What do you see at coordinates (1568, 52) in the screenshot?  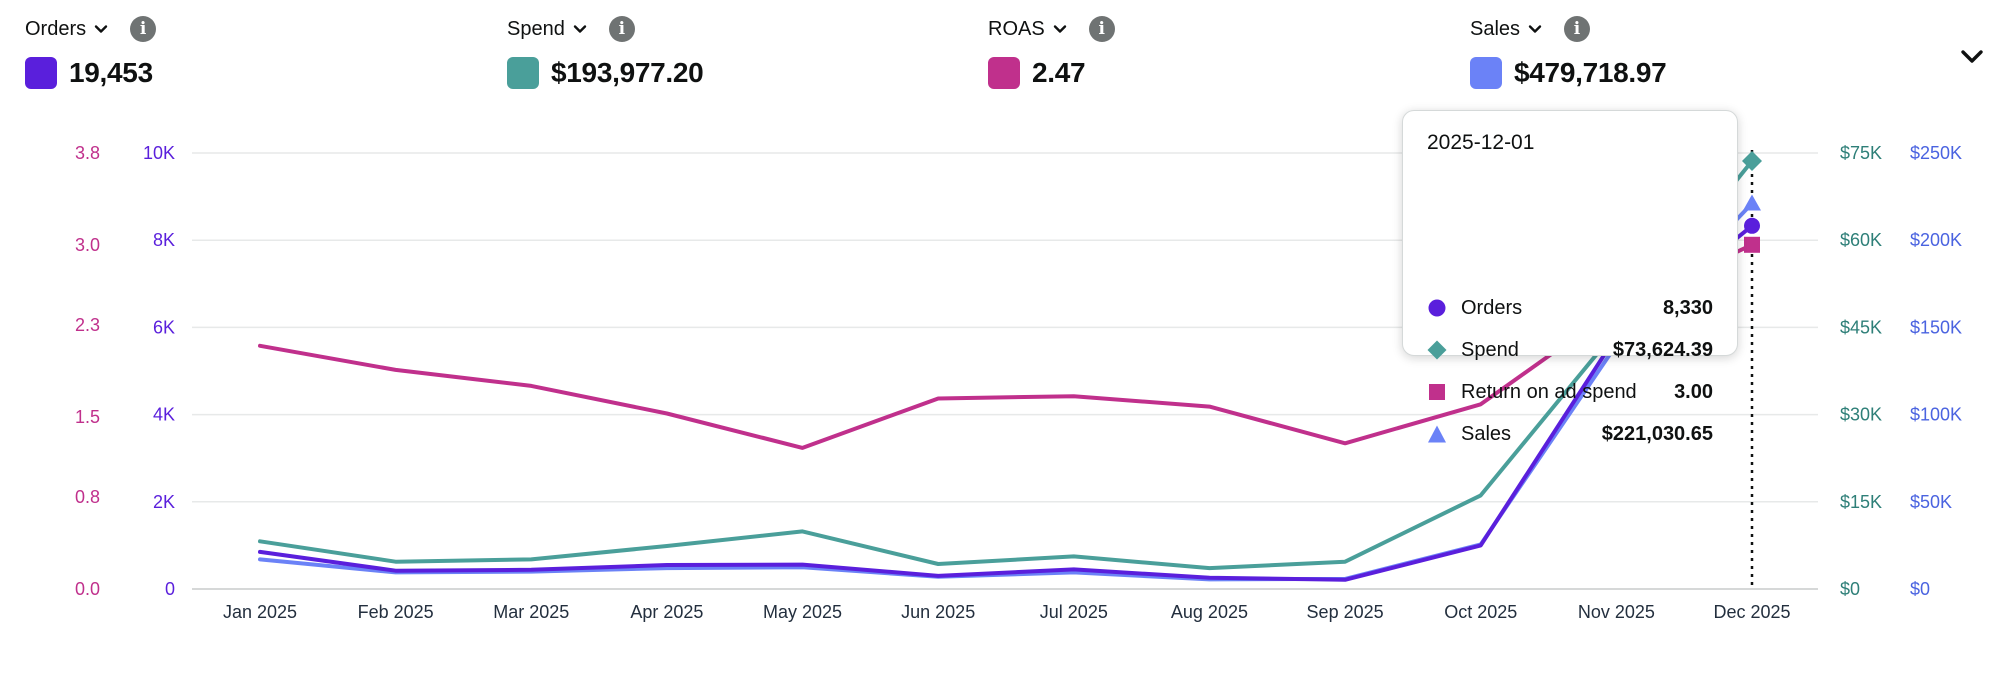 I see `metric-sales: Sales i $479,718.97` at bounding box center [1568, 52].